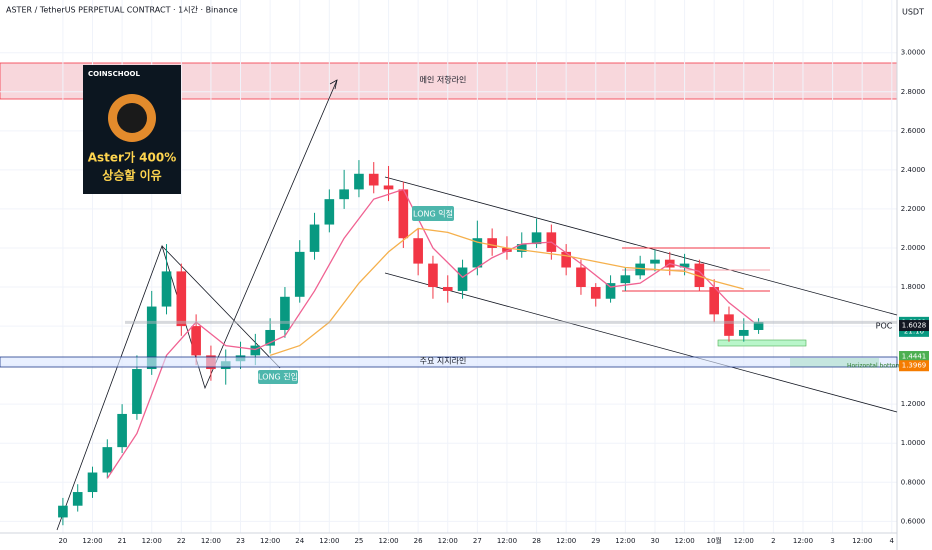 This screenshot has height=550, width=932. I want to click on price-tag, so click(914, 357).